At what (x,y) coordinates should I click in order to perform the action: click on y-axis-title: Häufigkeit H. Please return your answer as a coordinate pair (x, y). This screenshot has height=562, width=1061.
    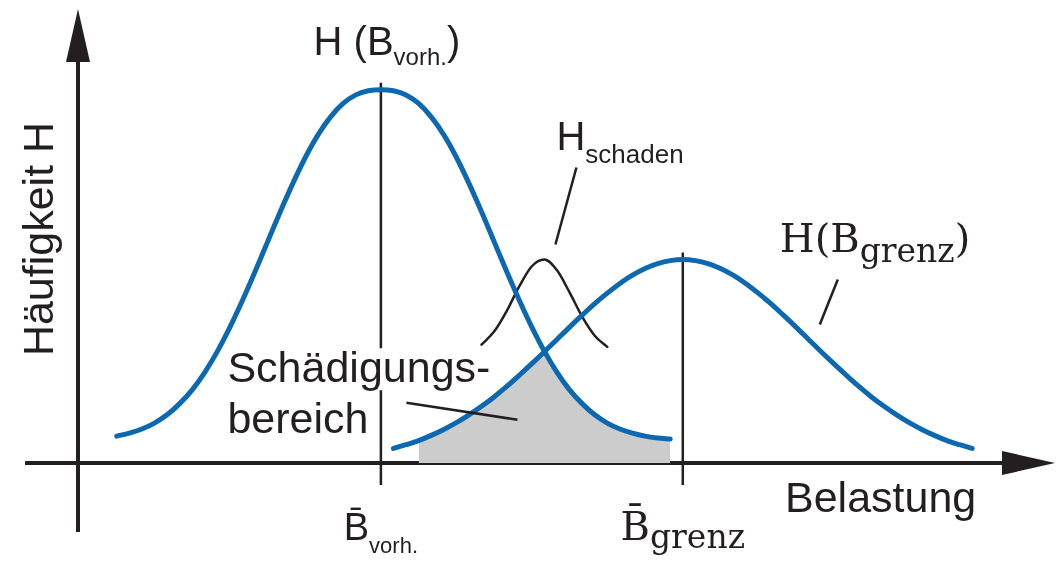
    Looking at the image, I should click on (38, 239).